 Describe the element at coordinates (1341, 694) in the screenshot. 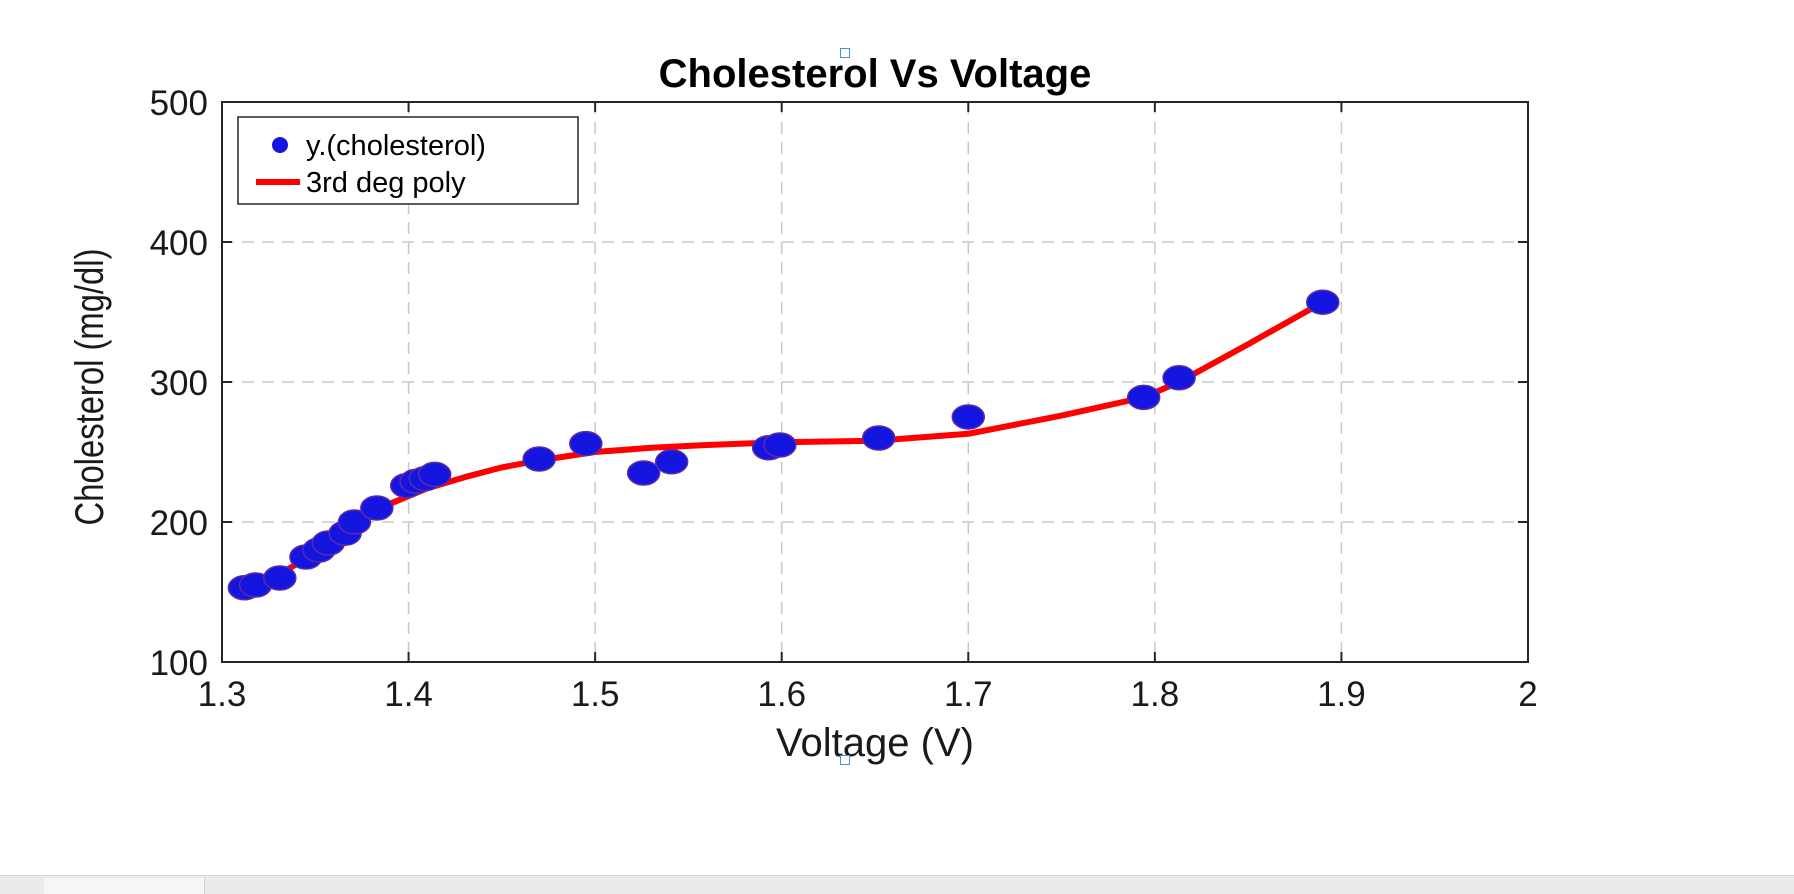

I see `x-tick-label: 1.9` at that location.